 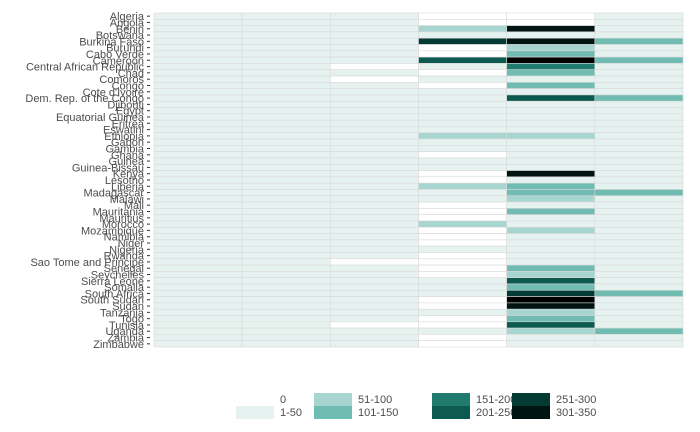 I want to click on row-label: Zimbabwe, so click(x=118, y=345).